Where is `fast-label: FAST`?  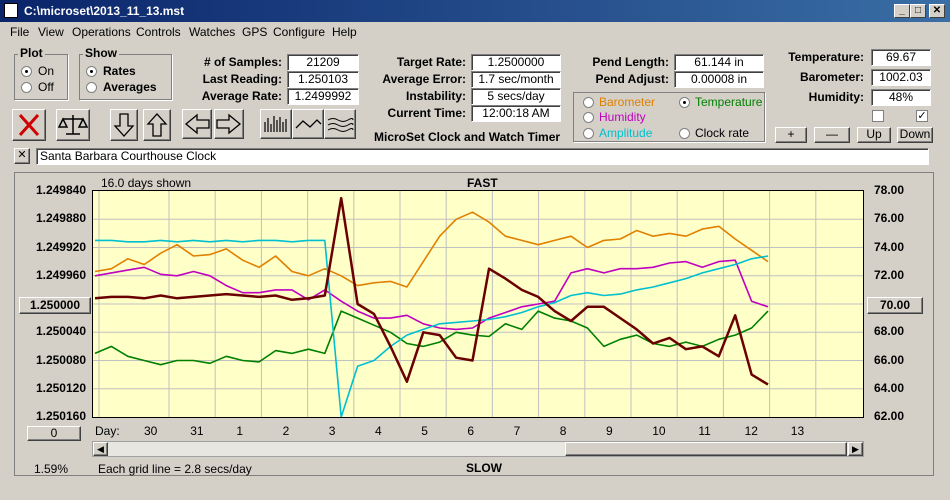
fast-label: FAST is located at coordinates (482, 183).